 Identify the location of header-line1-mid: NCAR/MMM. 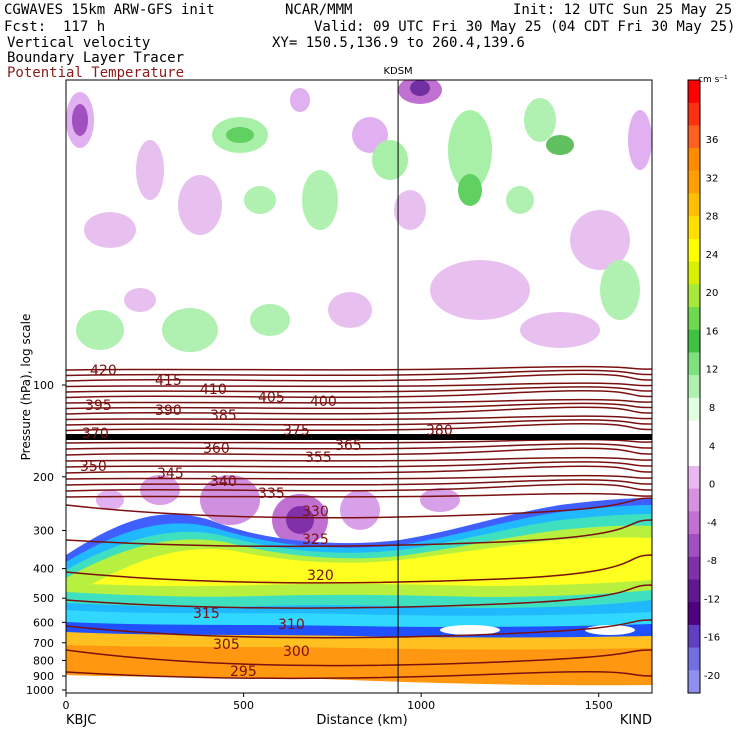
(319, 10).